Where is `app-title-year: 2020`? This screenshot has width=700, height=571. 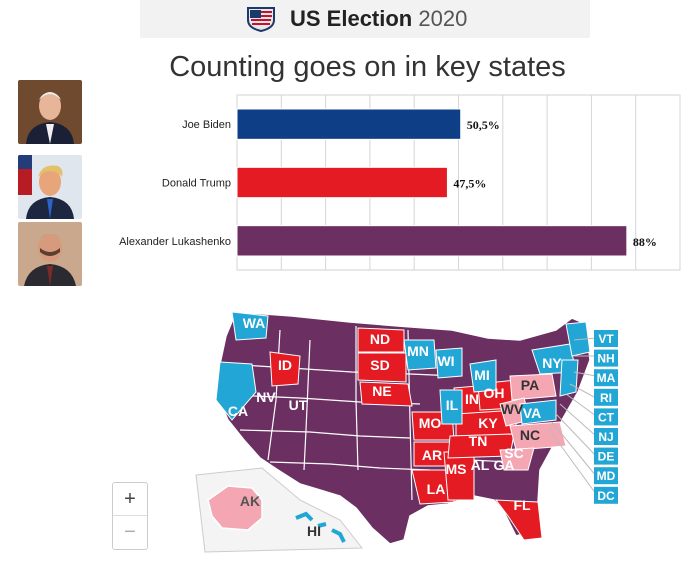
app-title-year: 2020 is located at coordinates (443, 18).